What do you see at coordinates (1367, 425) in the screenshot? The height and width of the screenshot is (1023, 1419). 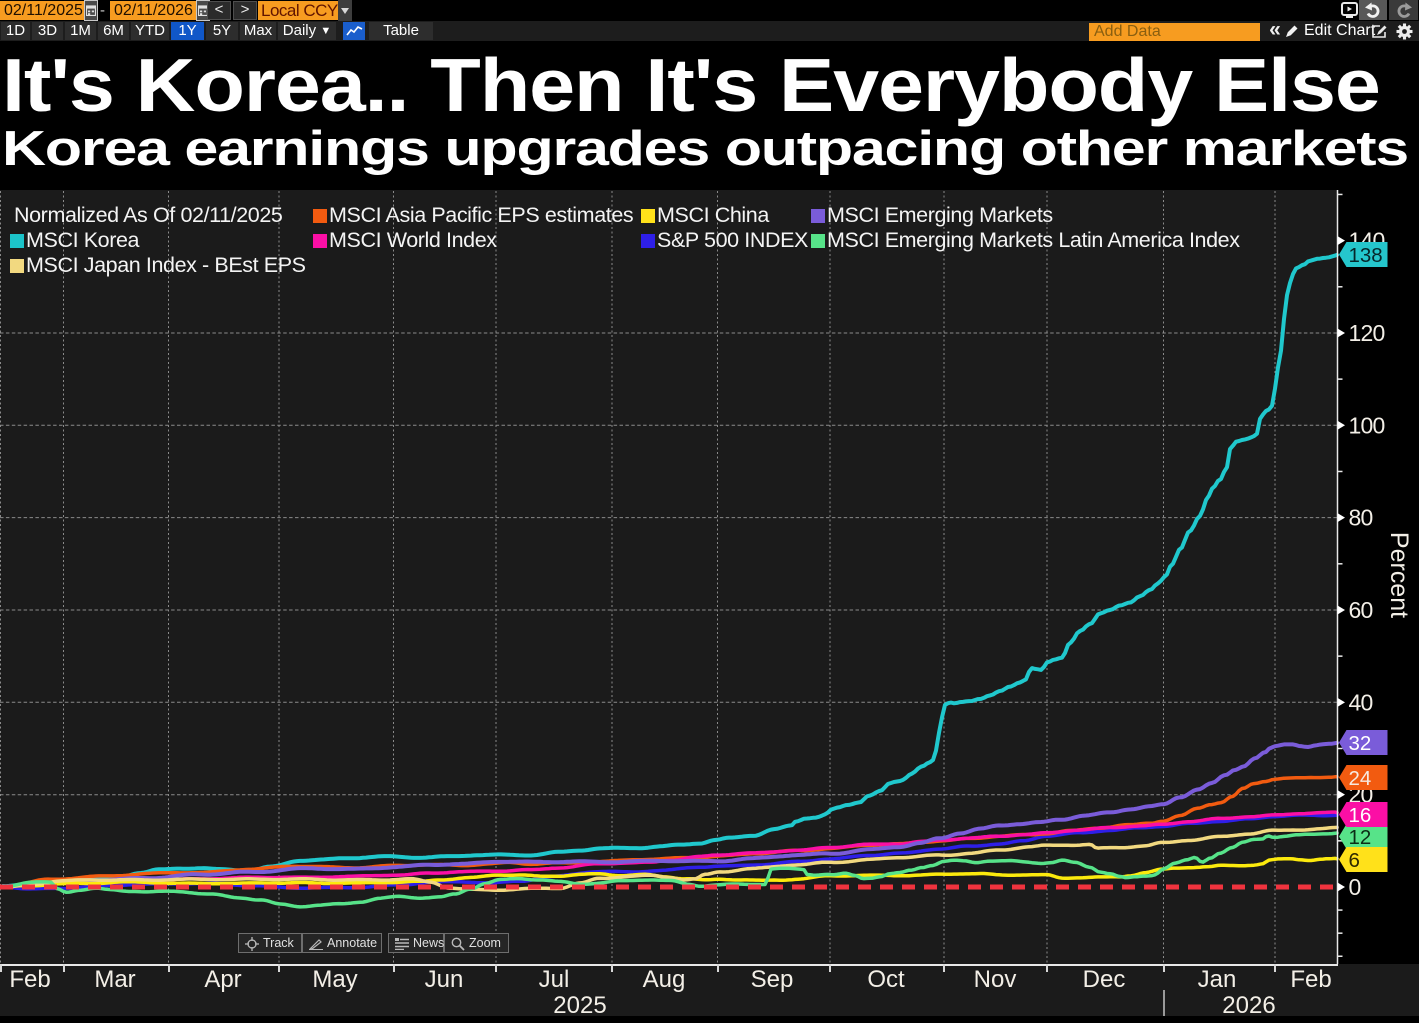 I see `svg-text: 100` at bounding box center [1367, 425].